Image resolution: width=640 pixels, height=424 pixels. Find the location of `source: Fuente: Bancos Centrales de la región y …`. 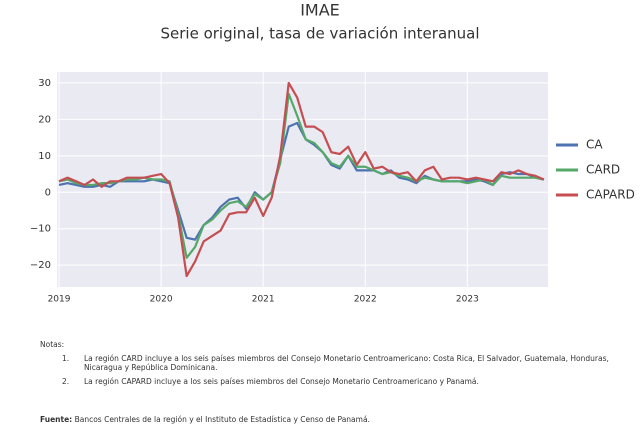

source: Fuente: Bancos Centrales de la región y … is located at coordinates (205, 419).